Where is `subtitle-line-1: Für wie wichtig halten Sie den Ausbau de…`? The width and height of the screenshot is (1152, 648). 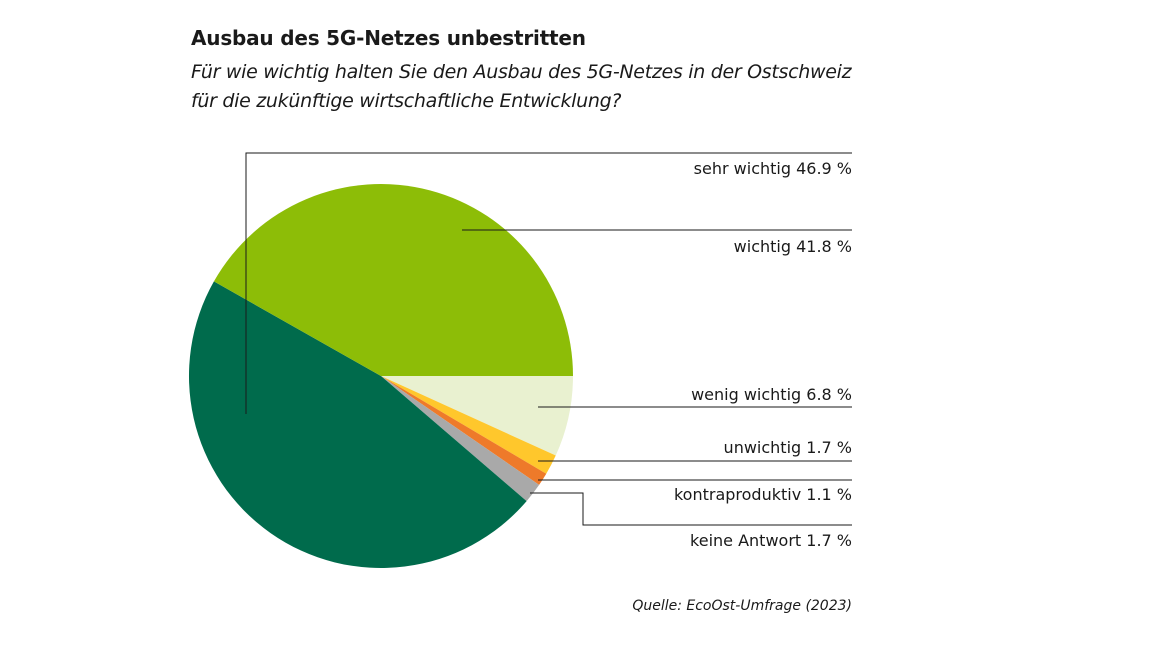
subtitle-line-1: Für wie wichtig halten Sie den Ausbau de… is located at coordinates (521, 72).